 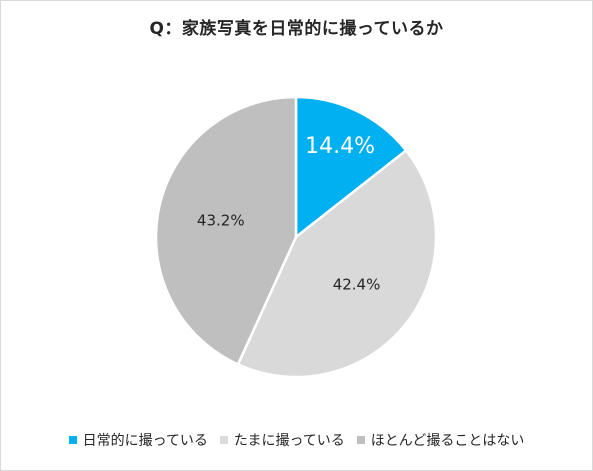 I want to click on legend: 日常的に撮っている たまに撮っている ほとんど撮ることはない, so click(x=296, y=440).